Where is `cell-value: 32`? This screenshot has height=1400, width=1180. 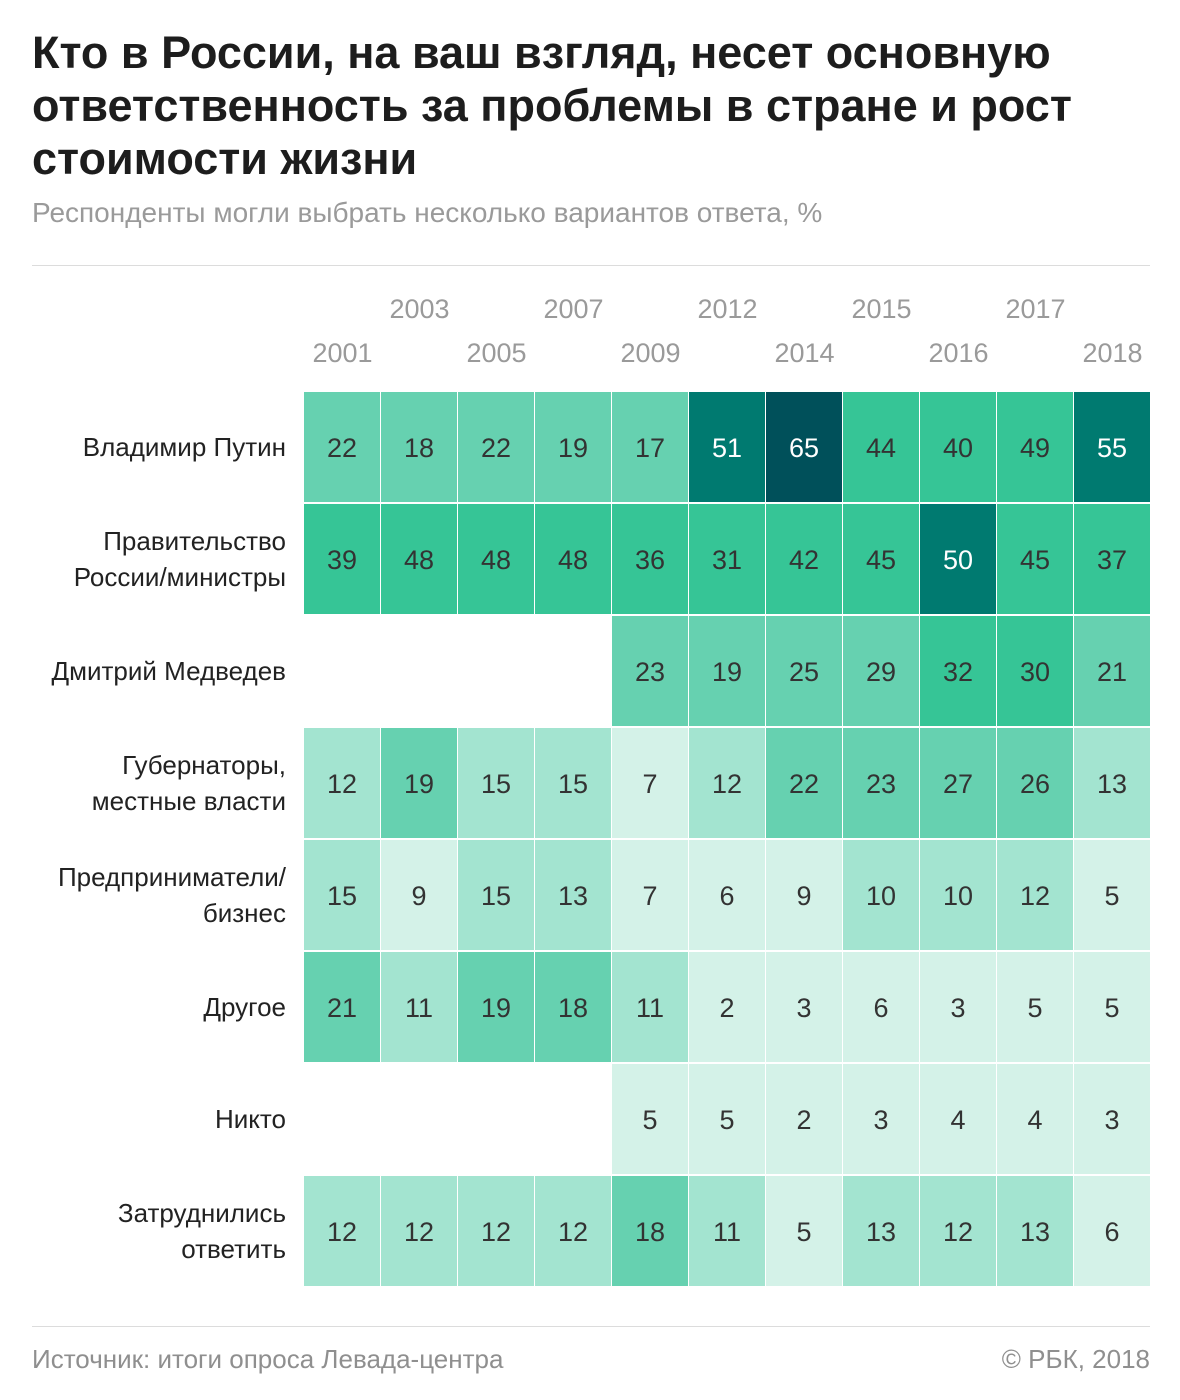 cell-value: 32 is located at coordinates (958, 672).